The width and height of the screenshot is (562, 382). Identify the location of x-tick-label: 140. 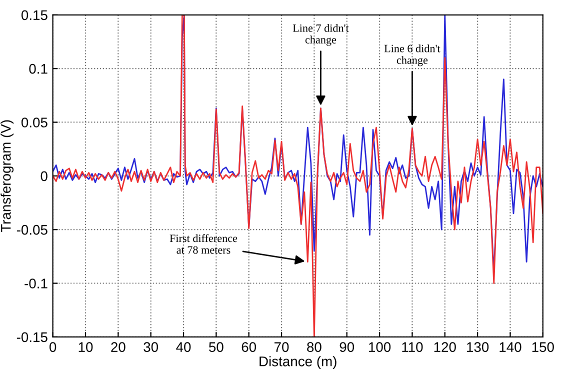
(511, 347).